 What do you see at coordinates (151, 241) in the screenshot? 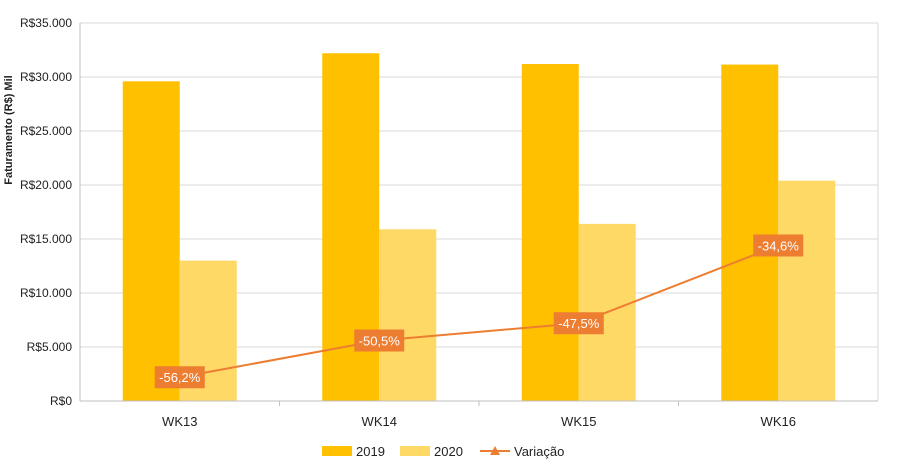
I see `bar-2019-WK13` at bounding box center [151, 241].